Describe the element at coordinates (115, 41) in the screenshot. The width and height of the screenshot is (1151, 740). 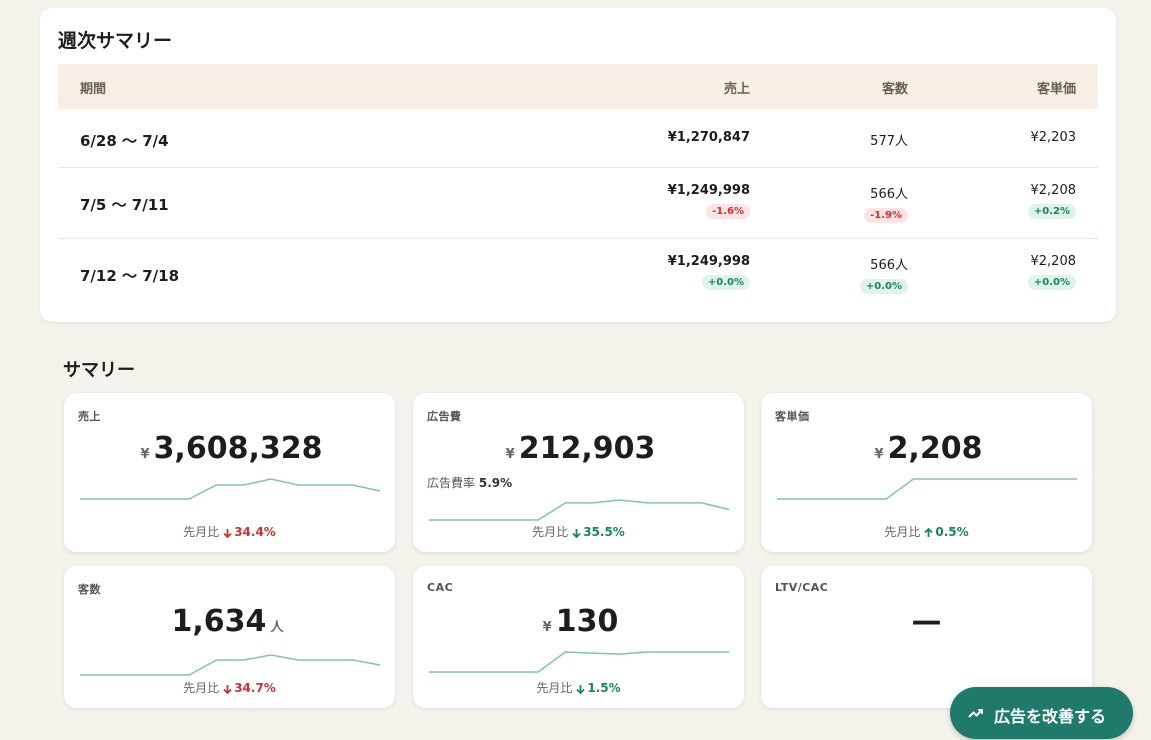
I see `section-title: 週次サマリー` at that location.